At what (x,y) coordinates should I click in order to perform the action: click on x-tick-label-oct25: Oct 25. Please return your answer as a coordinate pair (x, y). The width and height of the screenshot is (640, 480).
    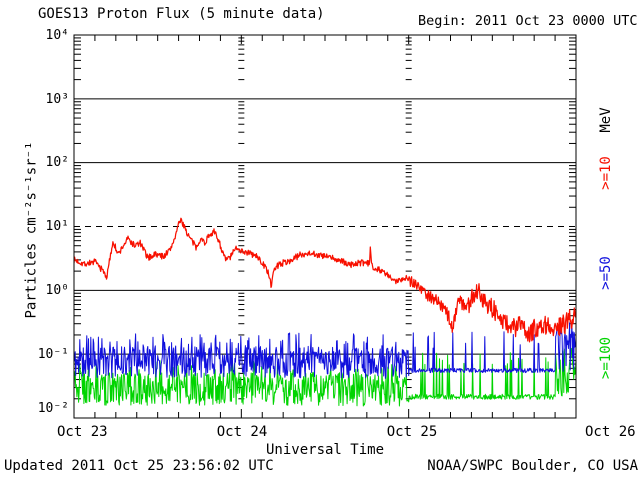
    Looking at the image, I should click on (412, 432).